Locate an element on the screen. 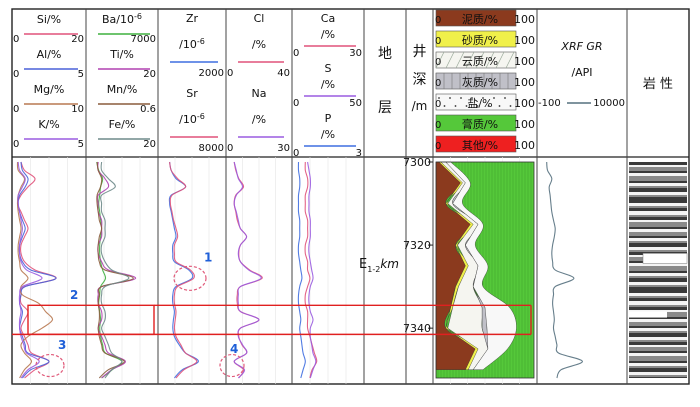  legend-unit-c3-1: /10-6 is located at coordinates (192, 119).